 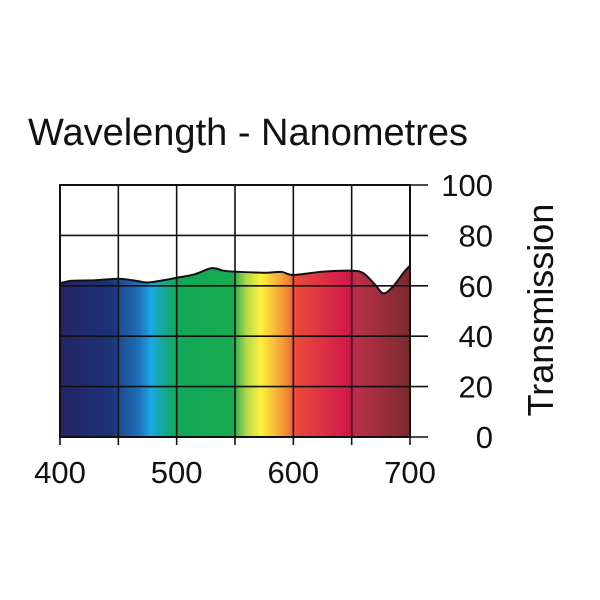 I want to click on x-tick-label: 400, so click(x=60, y=472).